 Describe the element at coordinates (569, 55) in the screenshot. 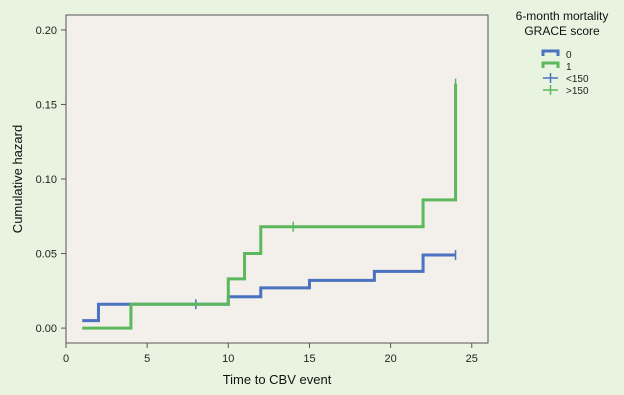

I see `legend-entry-label: 0` at that location.